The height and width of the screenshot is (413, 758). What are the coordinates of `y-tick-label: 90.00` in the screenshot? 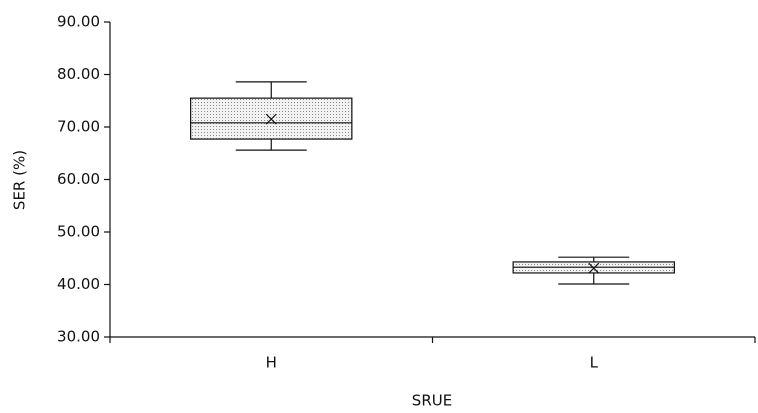 It's located at (78, 22).